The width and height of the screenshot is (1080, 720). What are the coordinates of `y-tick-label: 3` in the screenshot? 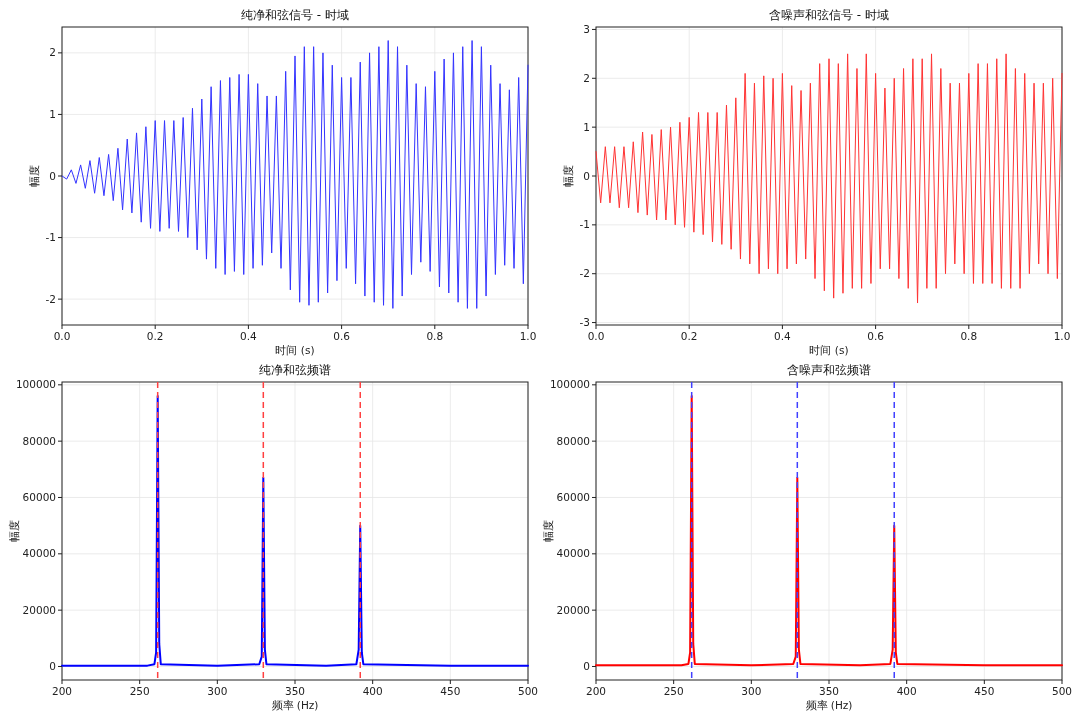 It's located at (586, 28).